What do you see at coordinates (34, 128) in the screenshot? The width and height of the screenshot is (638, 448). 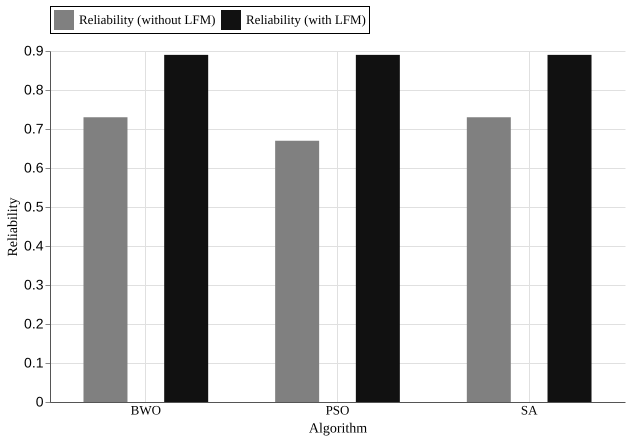 I see `y-tick-label: 0.7` at bounding box center [34, 128].